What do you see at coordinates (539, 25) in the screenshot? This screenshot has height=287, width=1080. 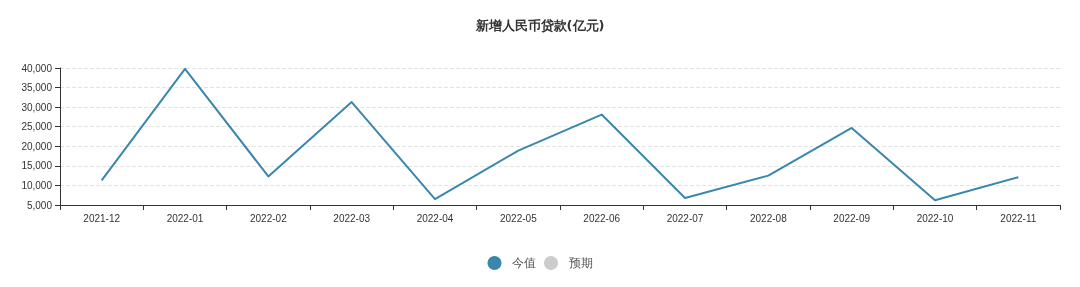 I see `chart-title: 新增人民币贷款(亿元)` at bounding box center [539, 25].